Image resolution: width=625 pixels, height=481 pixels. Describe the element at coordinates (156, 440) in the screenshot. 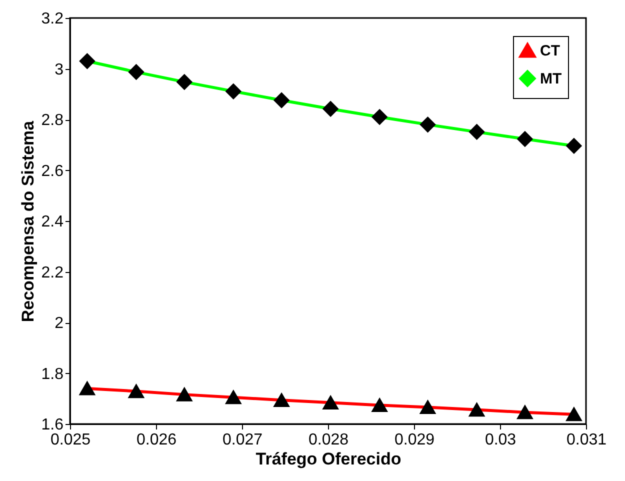

I see `x-tick-label: 0.026` at that location.